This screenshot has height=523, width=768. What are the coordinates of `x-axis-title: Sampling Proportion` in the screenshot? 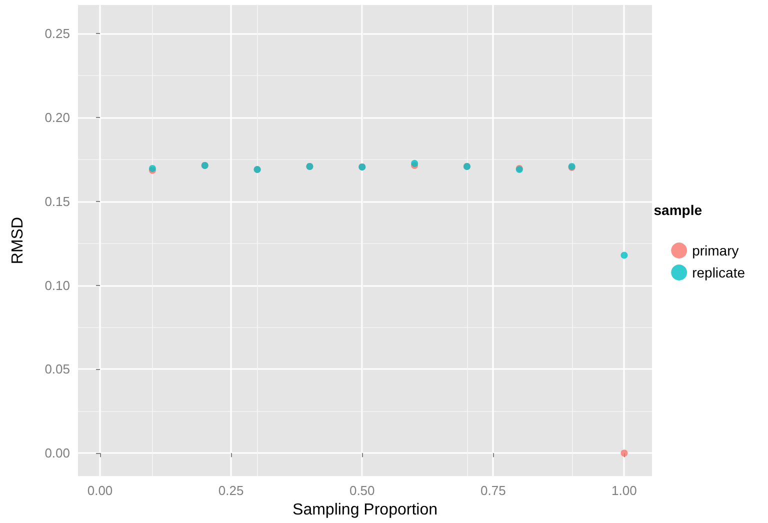 It's located at (365, 510).